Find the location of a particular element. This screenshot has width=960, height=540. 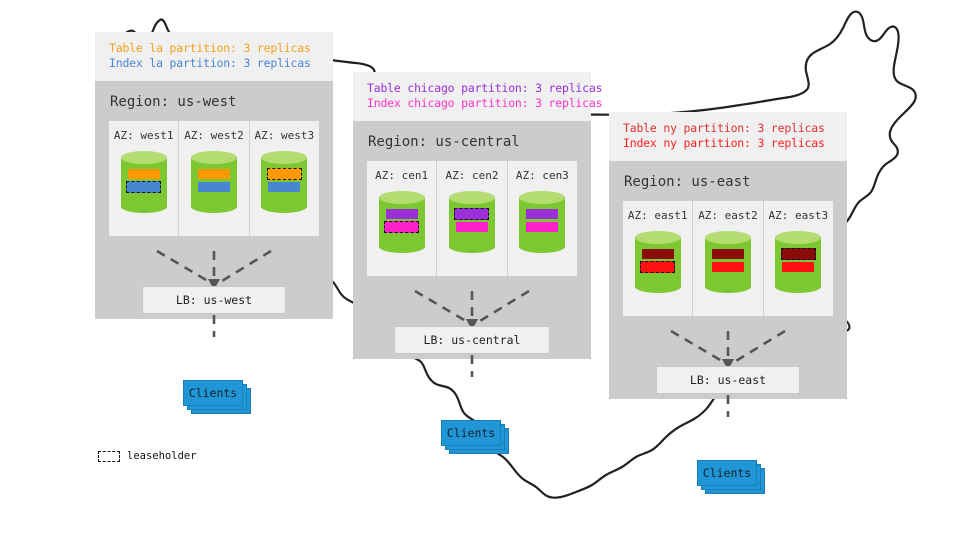

az-label: AZ: west2 is located at coordinates (214, 135).